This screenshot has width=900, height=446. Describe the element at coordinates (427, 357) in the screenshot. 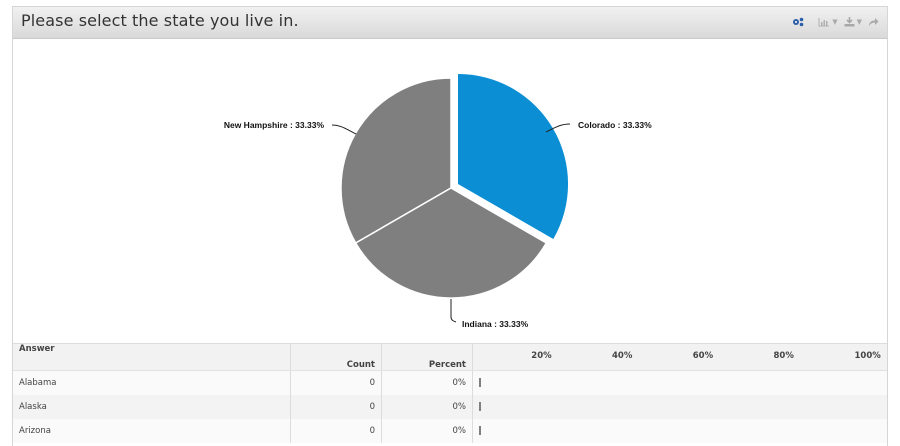

I see `column-header-percent: Percent` at that location.